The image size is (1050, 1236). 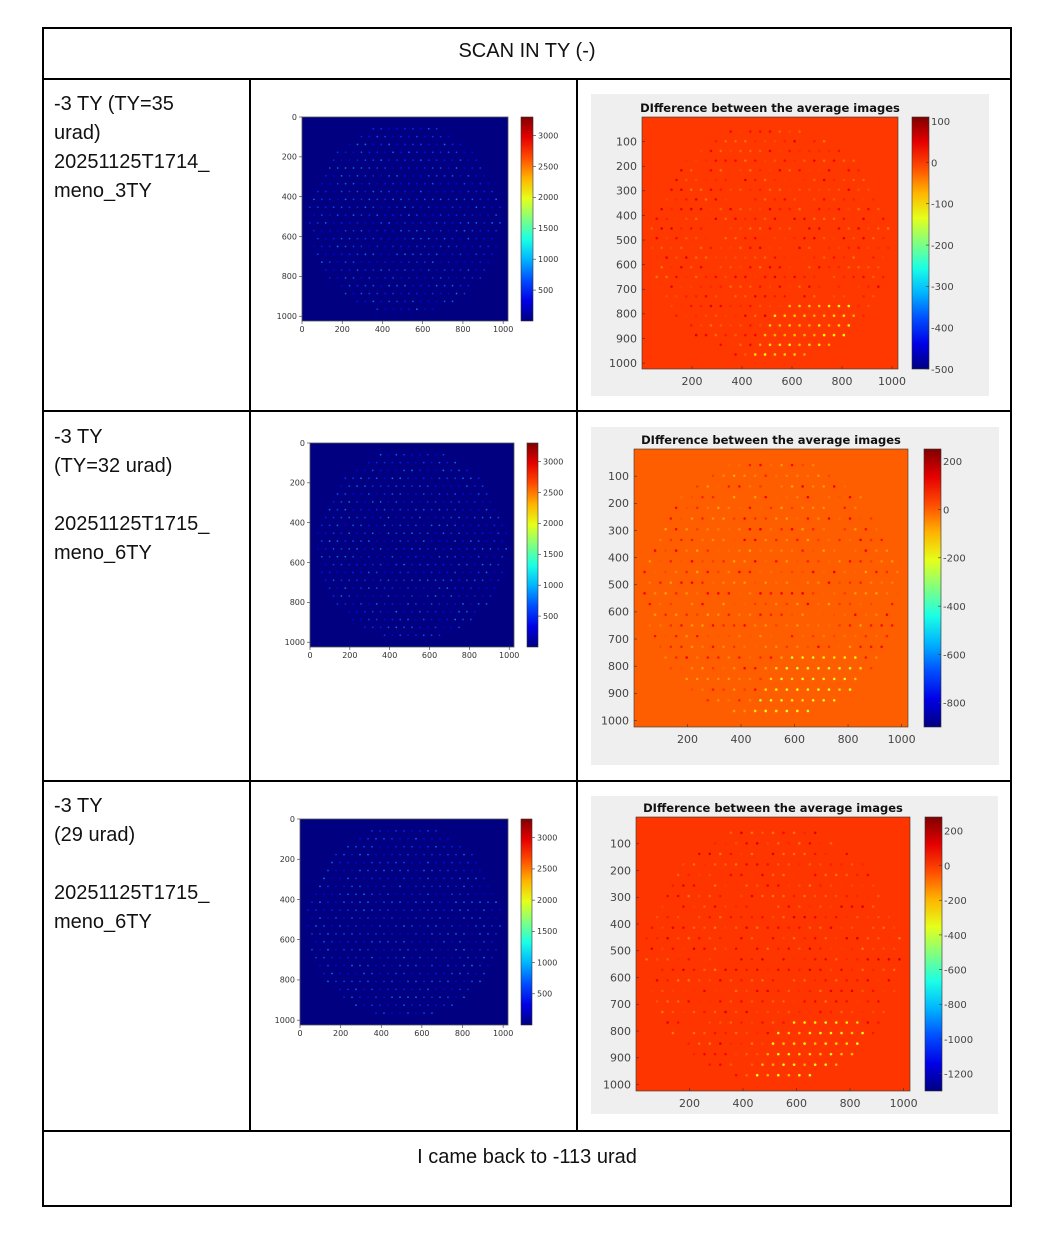 I want to click on divider, so click(x=527, y=411).